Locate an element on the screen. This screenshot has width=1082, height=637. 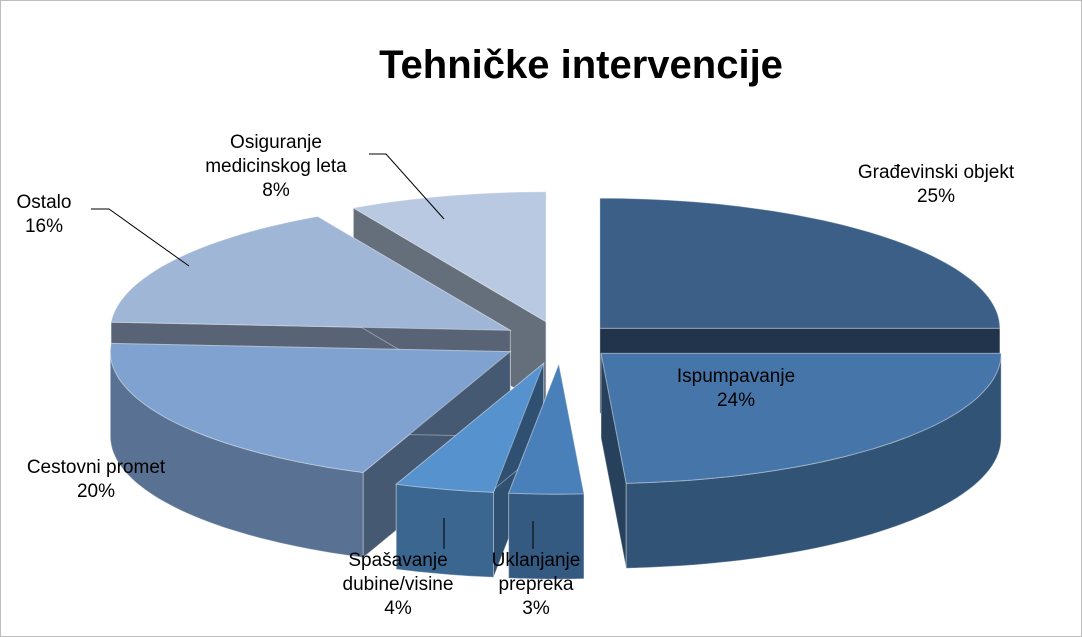
slice-value-label: 16% is located at coordinates (44, 226).